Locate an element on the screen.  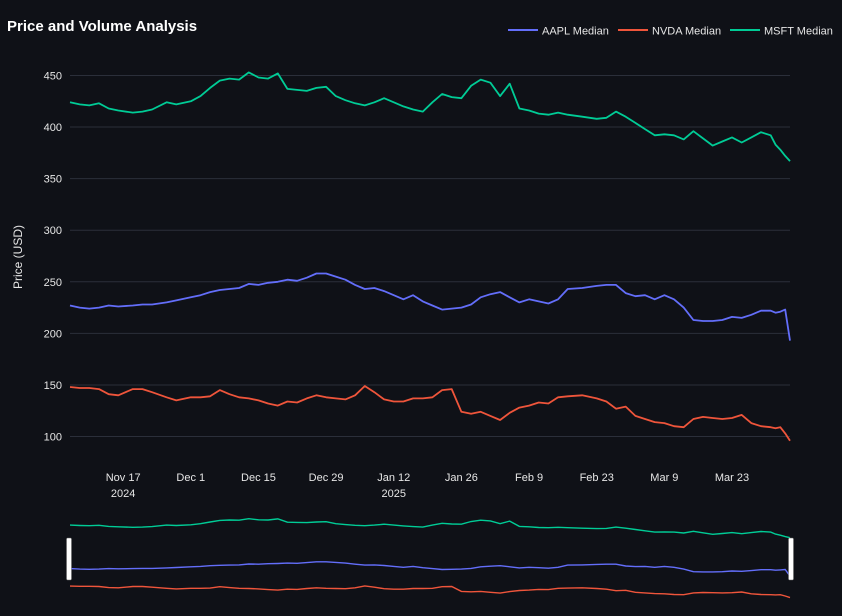
legend-label: MSFT Median is located at coordinates (798, 32).